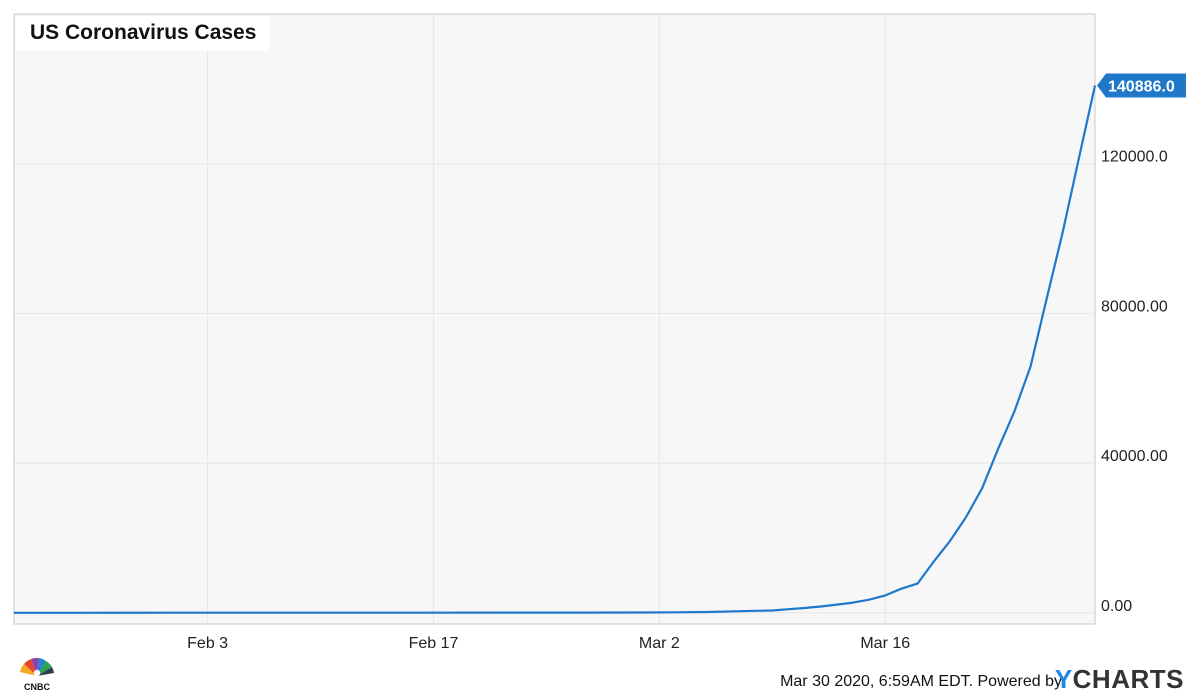 Image resolution: width=1200 pixels, height=700 pixels. I want to click on last-value-badge-shape, so click(1141, 85).